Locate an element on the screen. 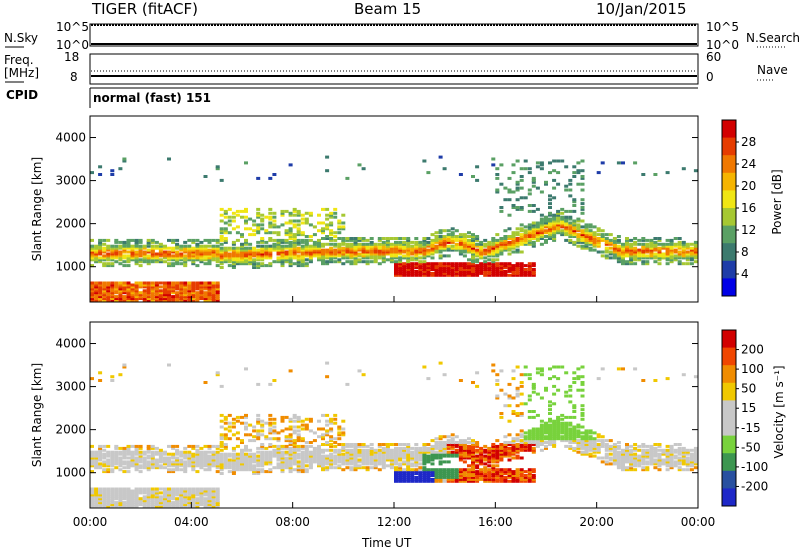 The image size is (800, 554). nave-label: Nave is located at coordinates (772, 70).